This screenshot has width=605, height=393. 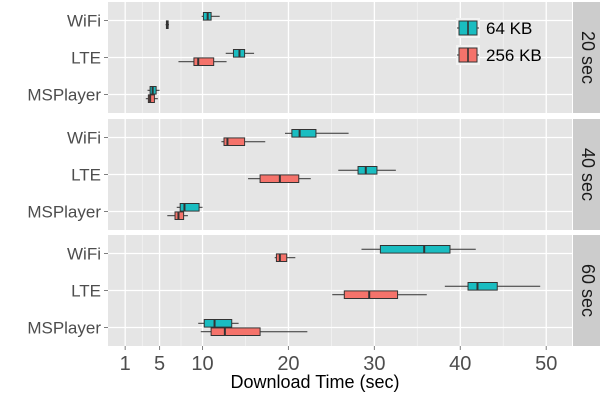 What do you see at coordinates (202, 364) in the screenshot?
I see `x-tick-label: 10` at bounding box center [202, 364].